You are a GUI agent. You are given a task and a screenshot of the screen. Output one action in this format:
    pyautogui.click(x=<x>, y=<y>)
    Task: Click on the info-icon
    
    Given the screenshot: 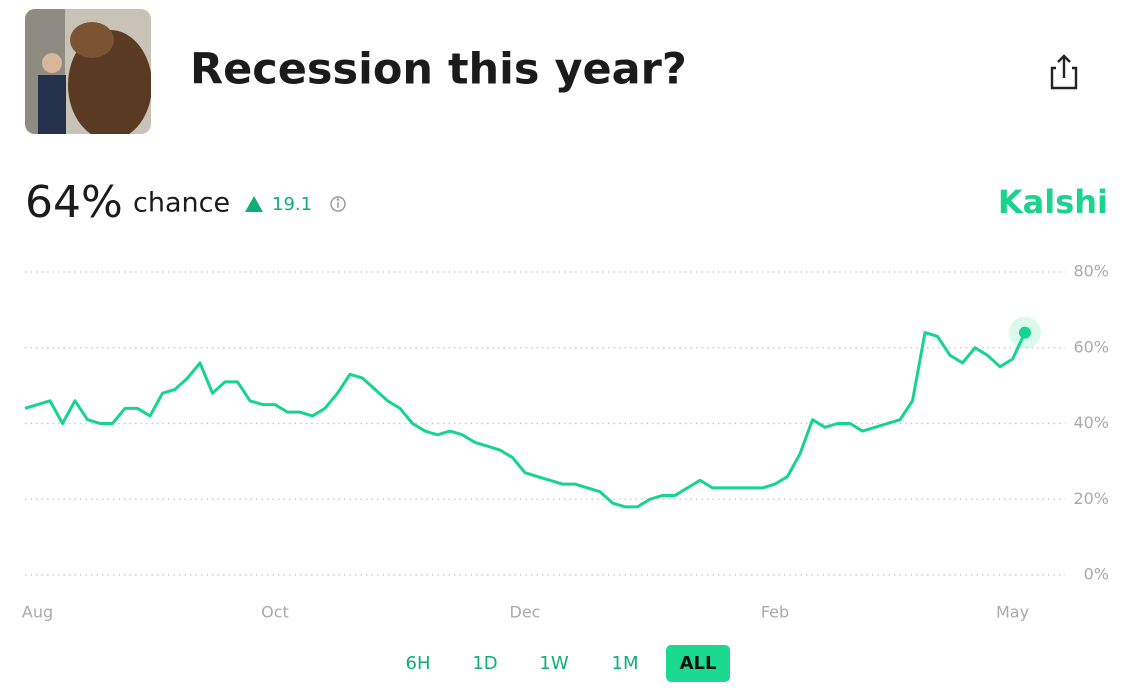 What is the action you would take?
    pyautogui.click(x=338, y=204)
    